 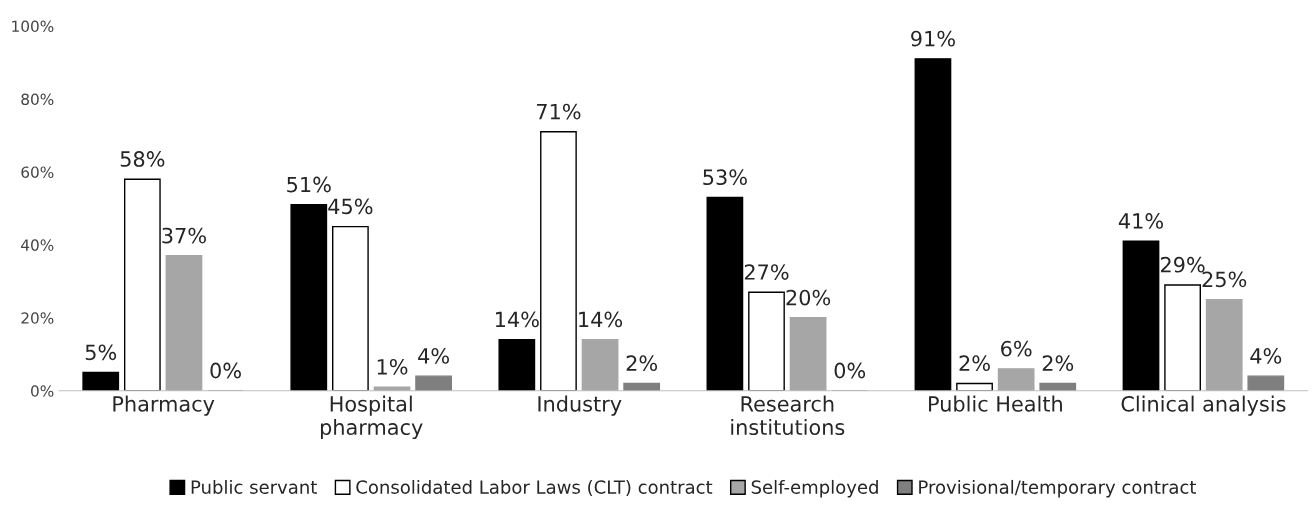 I want to click on y-tick-label: 100%, so click(x=33, y=26).